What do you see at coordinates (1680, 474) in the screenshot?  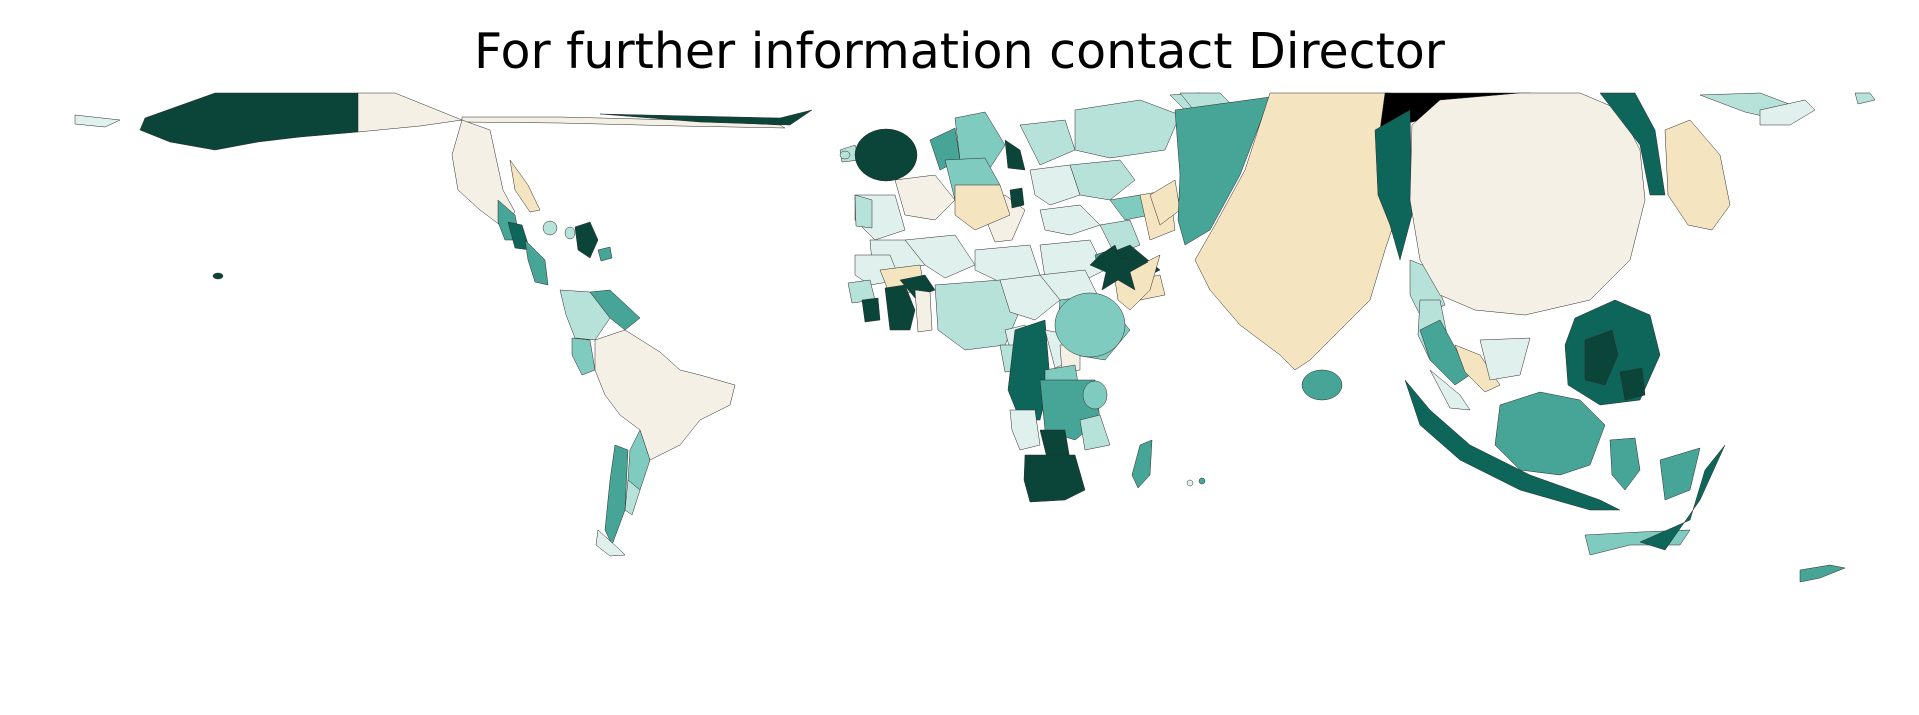 I see `region-indonesia-east` at bounding box center [1680, 474].